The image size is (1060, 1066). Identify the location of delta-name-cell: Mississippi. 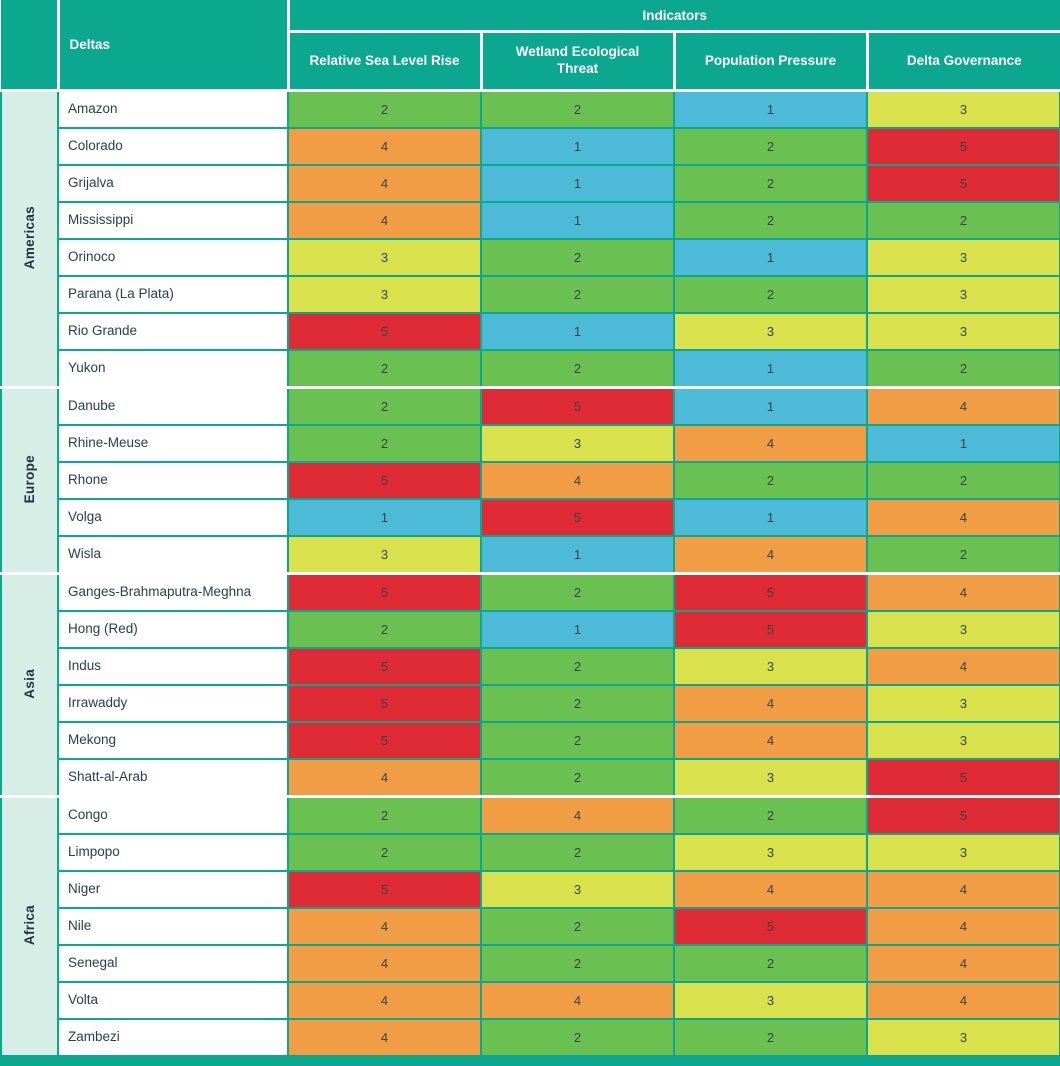
(173, 220).